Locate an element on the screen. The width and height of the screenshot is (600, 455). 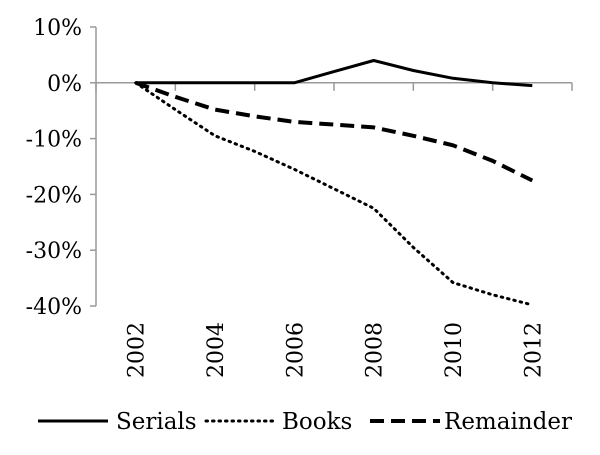
x-tick-label: 2012 is located at coordinates (533, 350).